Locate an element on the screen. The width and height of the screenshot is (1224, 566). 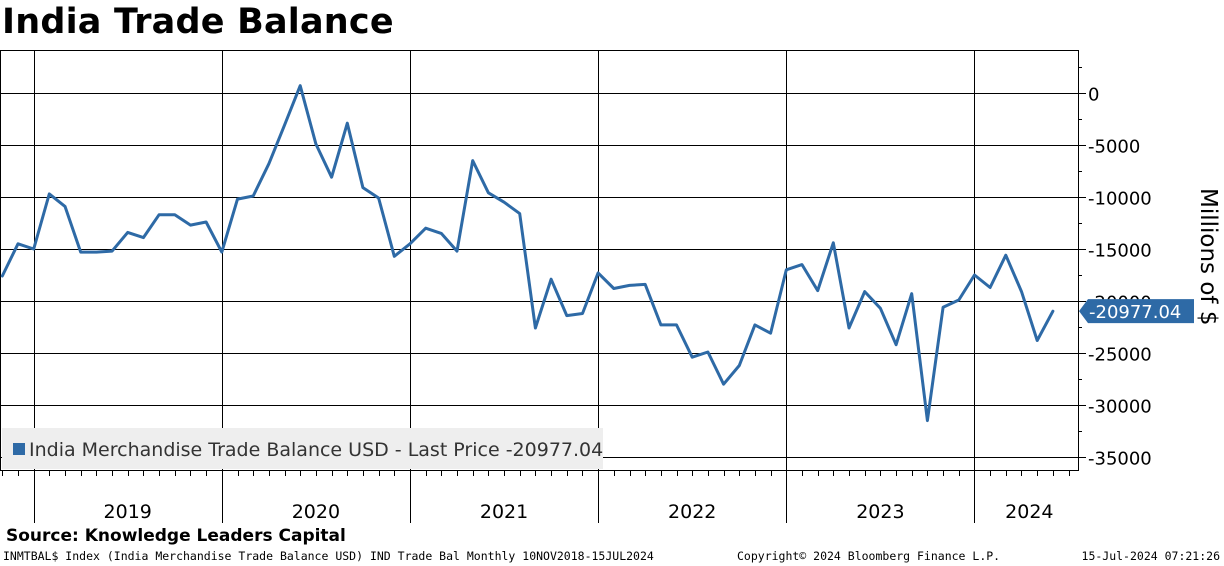
x-year-label: 2021 is located at coordinates (504, 512).